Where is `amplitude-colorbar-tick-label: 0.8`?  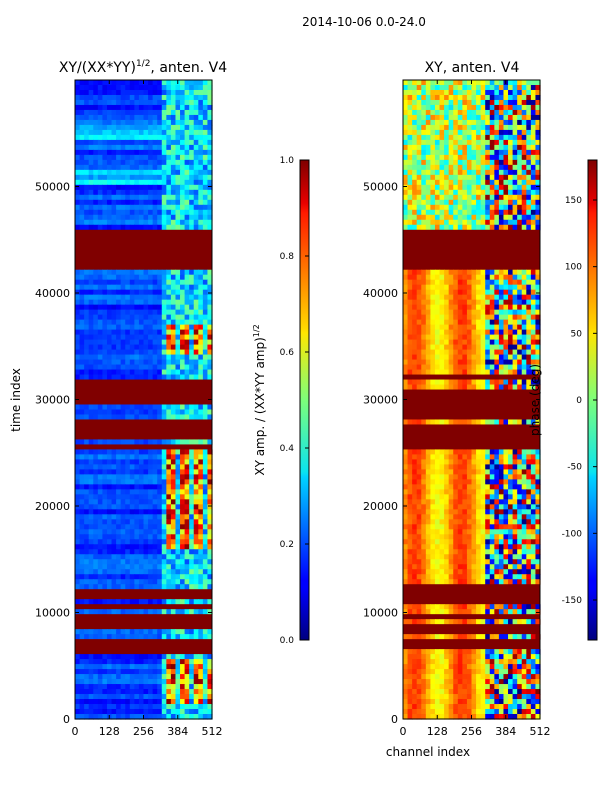
amplitude-colorbar-tick-label: 0.8 is located at coordinates (287, 257).